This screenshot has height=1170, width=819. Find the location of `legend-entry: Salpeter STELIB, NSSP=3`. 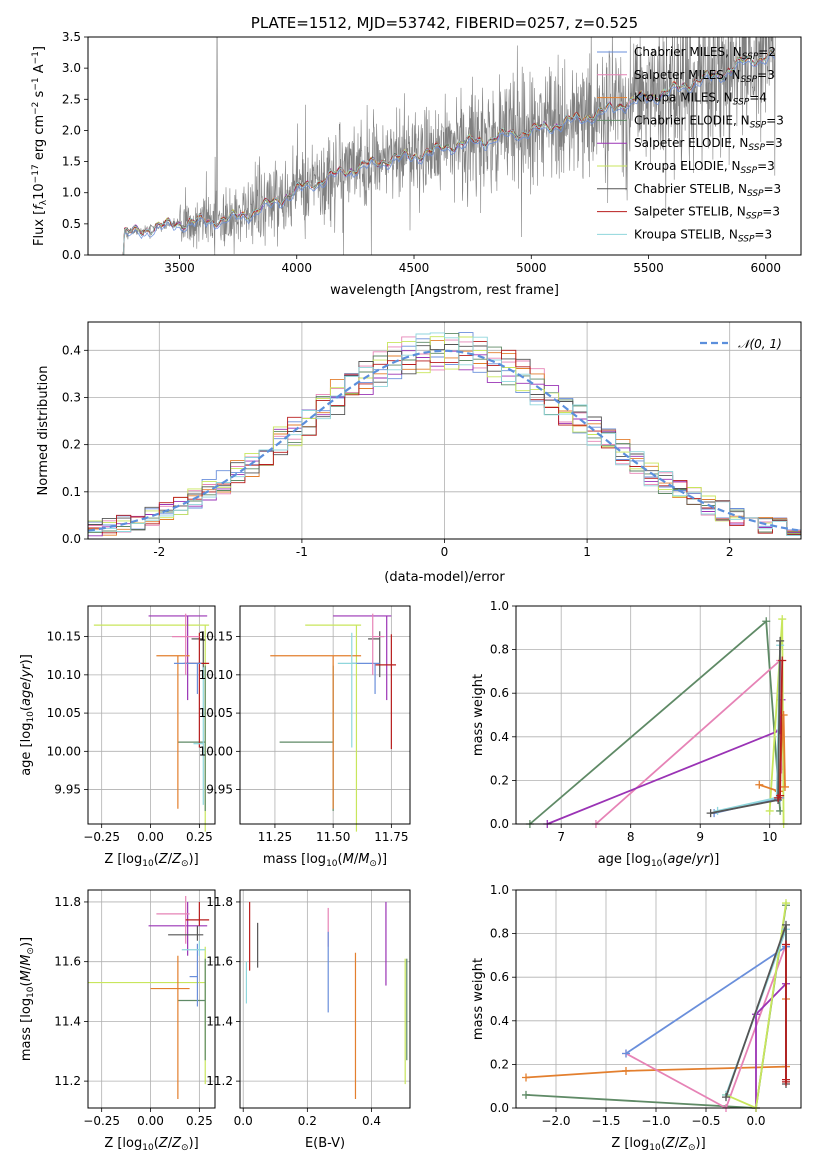

legend-entry: Salpeter STELIB, NSSP=3 is located at coordinates (707, 213).